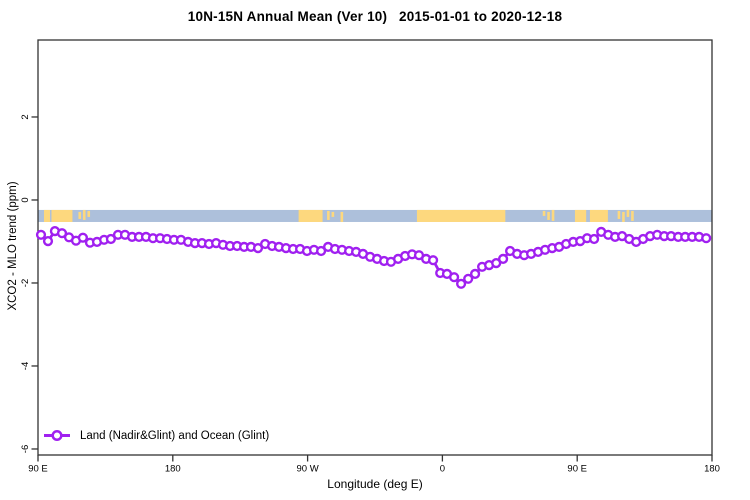  I want to click on y-axis: 2 0 -2 -4 -6, so click(29, 283).